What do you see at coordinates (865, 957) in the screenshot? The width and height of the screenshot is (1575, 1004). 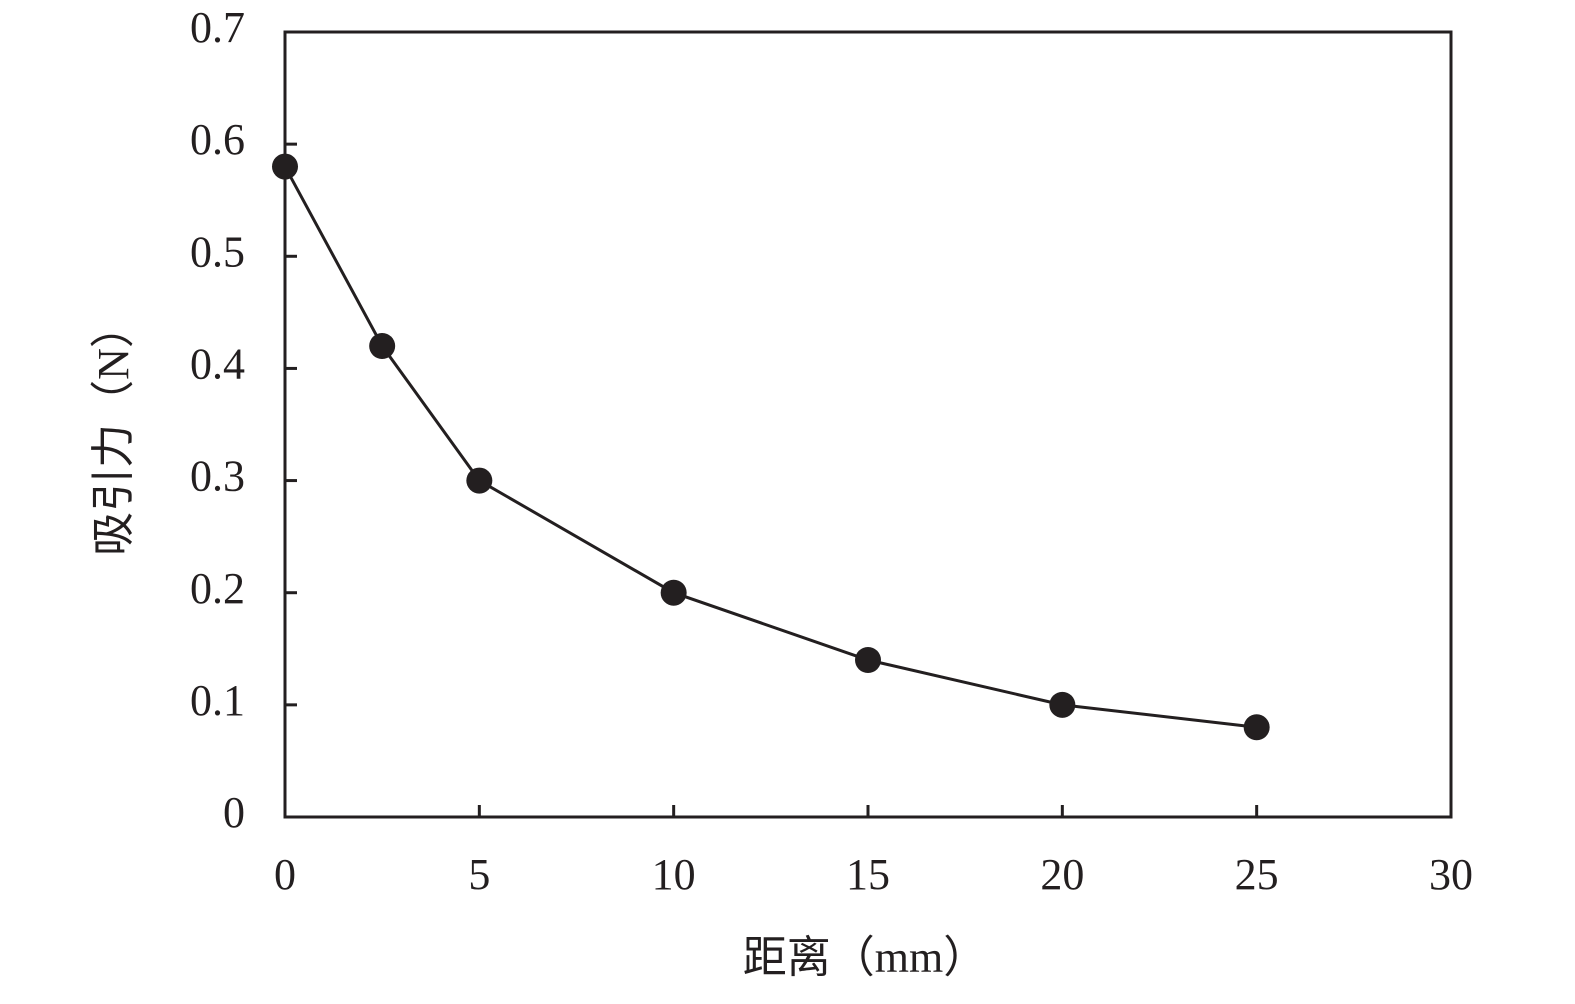 I see `x-axis-label: 距离（mm）` at bounding box center [865, 957].